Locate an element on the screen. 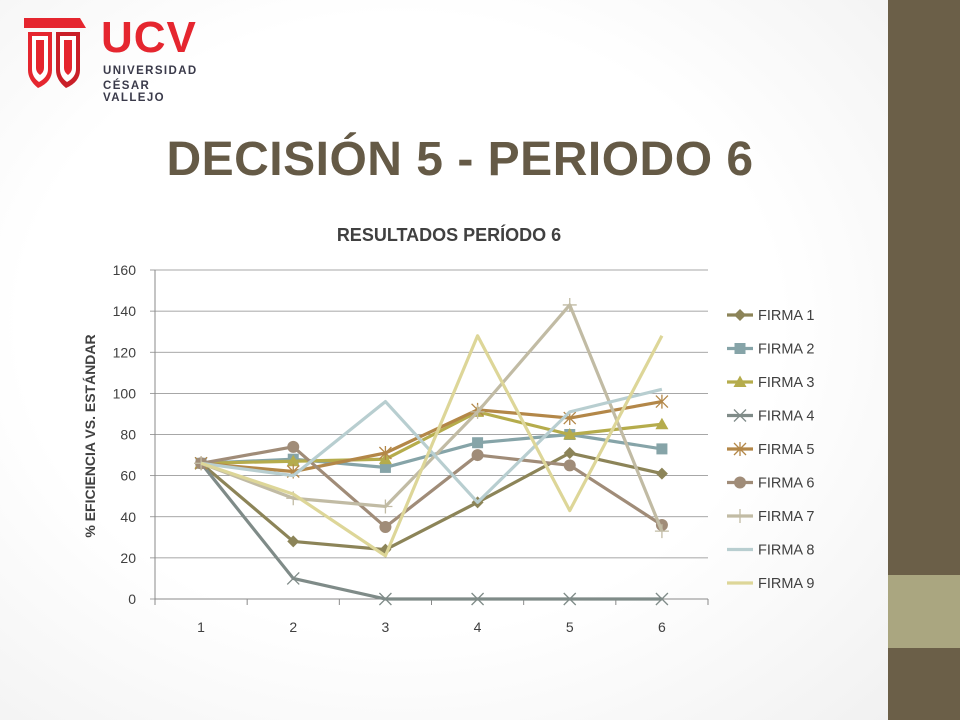 The image size is (960, 720). y-tick-label: 160 is located at coordinates (125, 270).